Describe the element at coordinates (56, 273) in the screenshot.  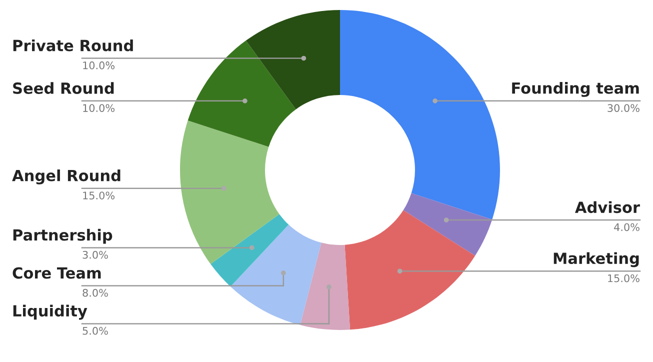
I see `slice-label: Core Team` at that location.